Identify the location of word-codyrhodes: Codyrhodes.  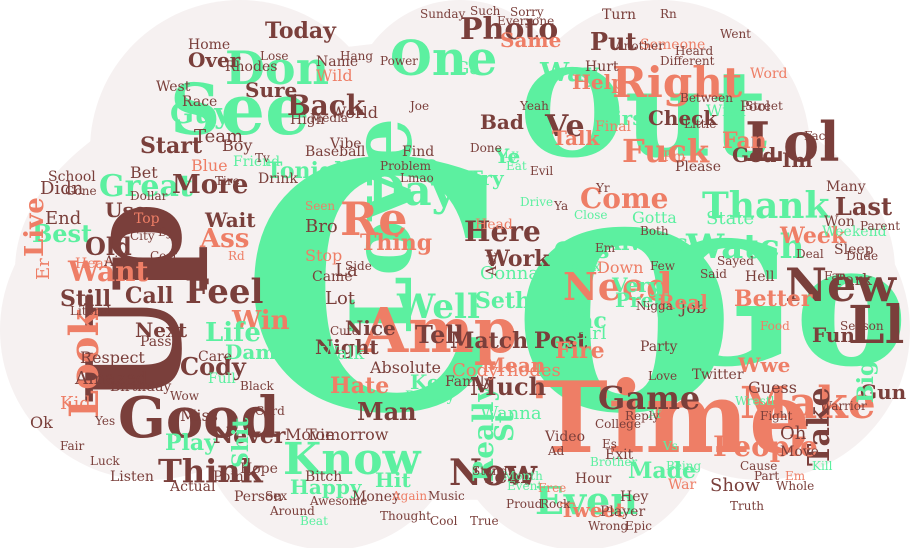
(506, 370).